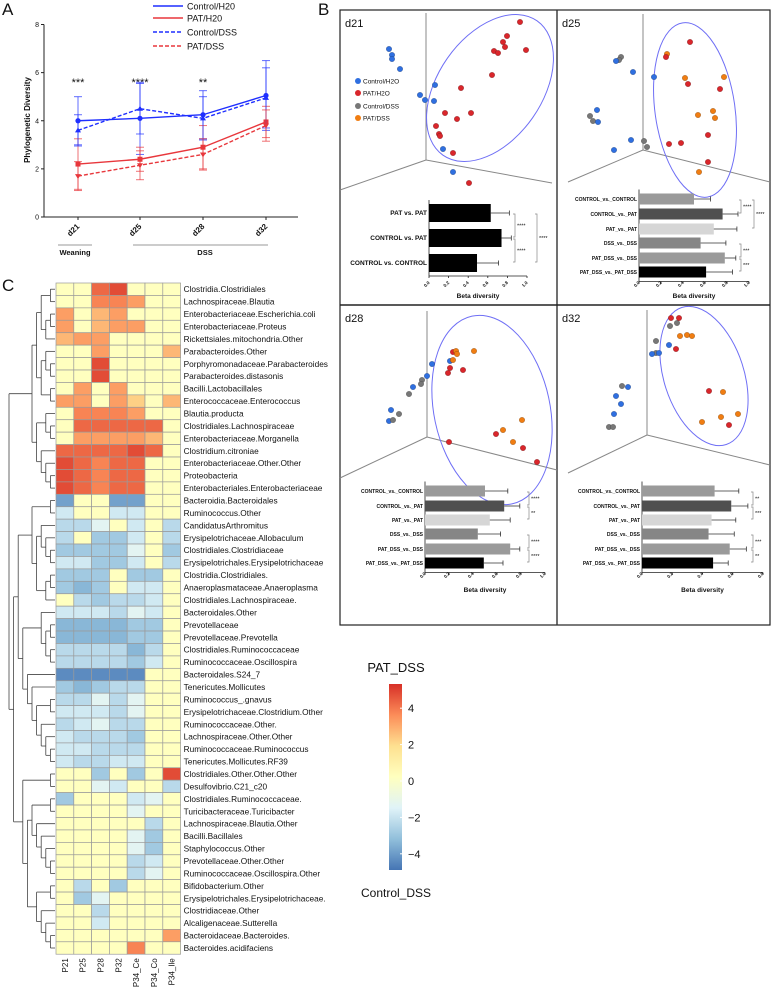 The image size is (778, 989). I want to click on legend-label: Control/H20, so click(211, 7).